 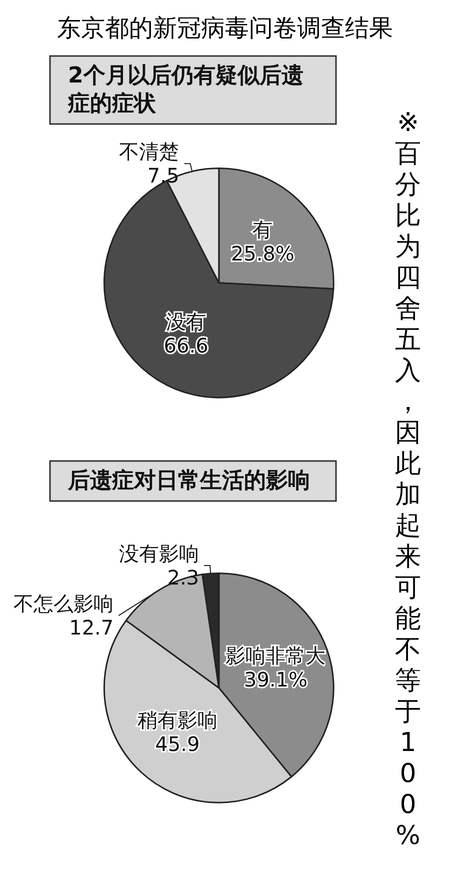 I want to click on slice-label: 有, so click(x=262, y=229).